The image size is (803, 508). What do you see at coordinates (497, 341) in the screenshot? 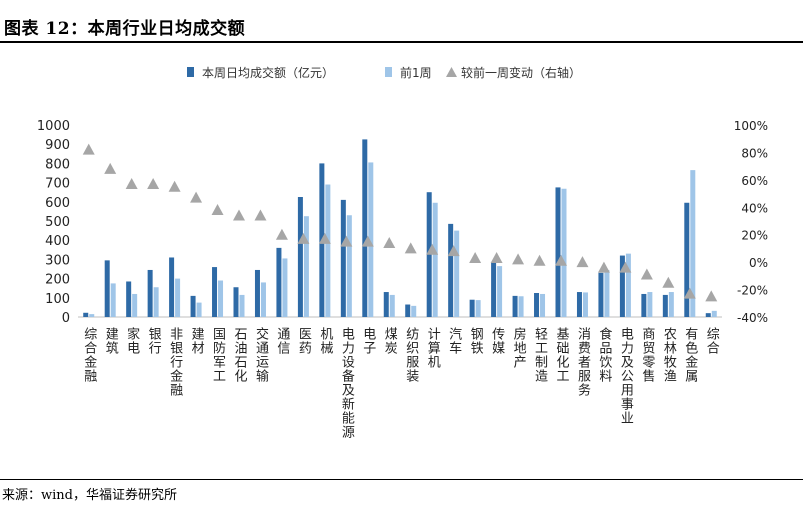
I see `category-label: 传媒` at bounding box center [497, 341].